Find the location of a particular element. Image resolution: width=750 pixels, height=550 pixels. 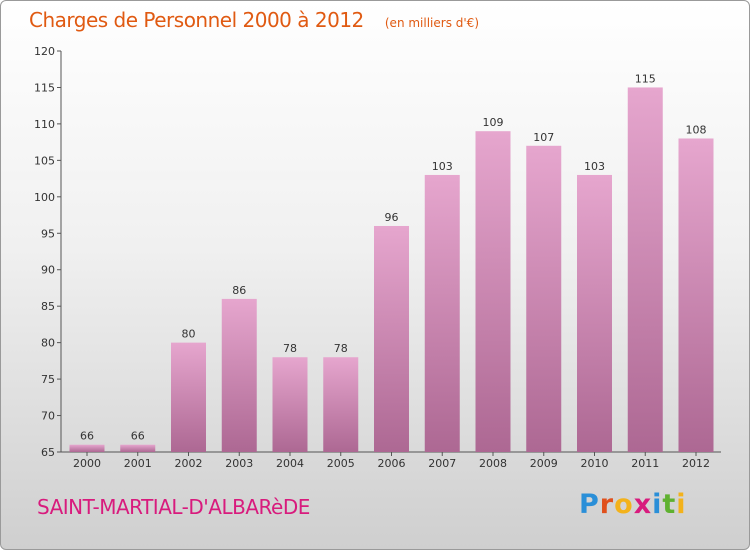

data-label: 80 is located at coordinates (189, 334).